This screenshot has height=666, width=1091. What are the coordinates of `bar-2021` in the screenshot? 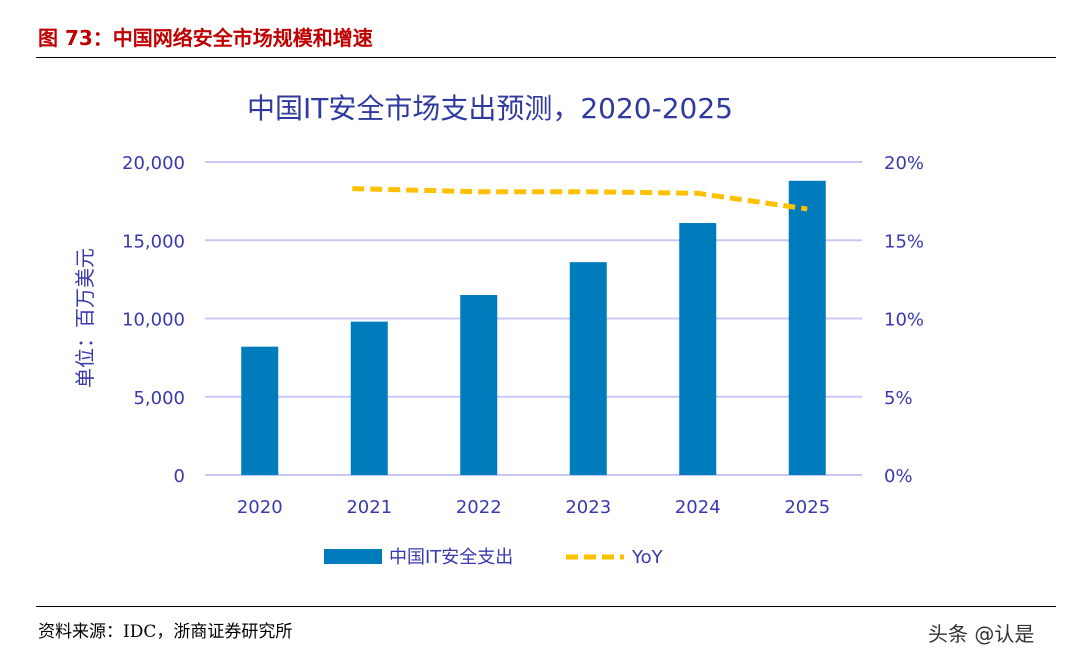 It's located at (369, 398).